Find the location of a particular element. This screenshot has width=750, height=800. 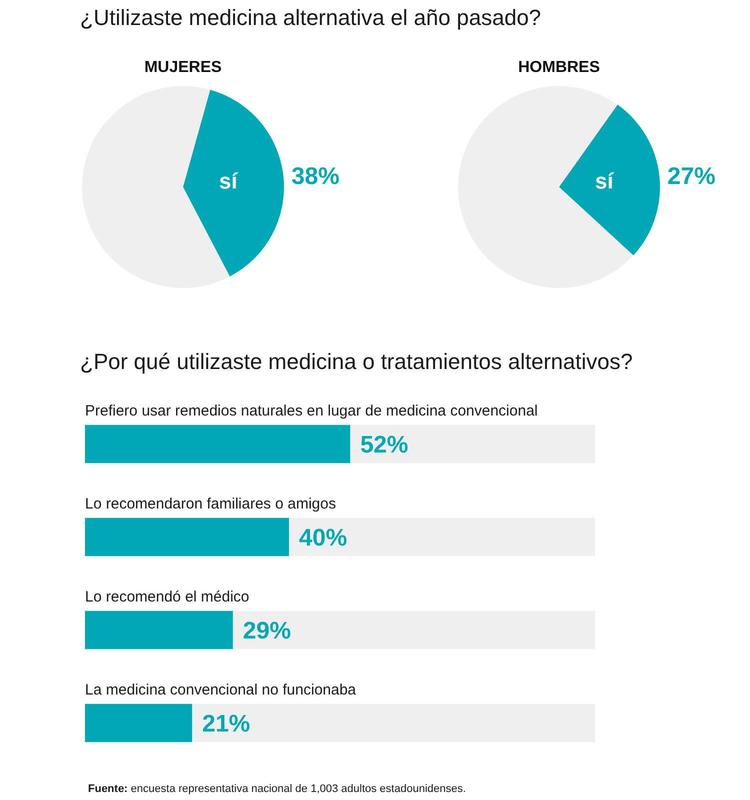

chart-subtitle: MUJERES is located at coordinates (183, 68).